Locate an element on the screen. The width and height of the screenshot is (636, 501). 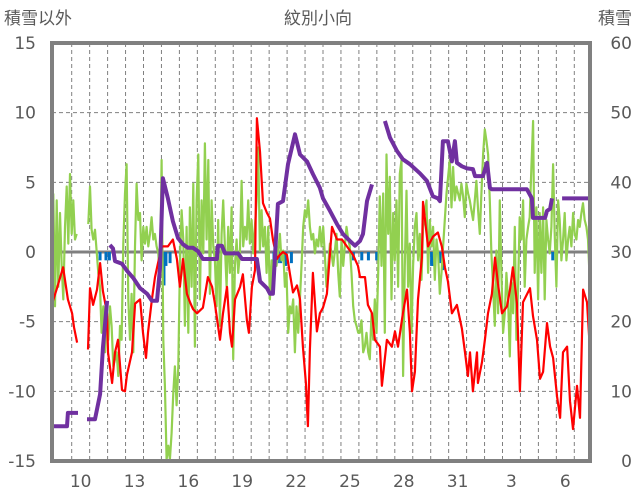
left-axis-ticks: 15 10 5 0 -5 -10 -15 is located at coordinates (22, 253).